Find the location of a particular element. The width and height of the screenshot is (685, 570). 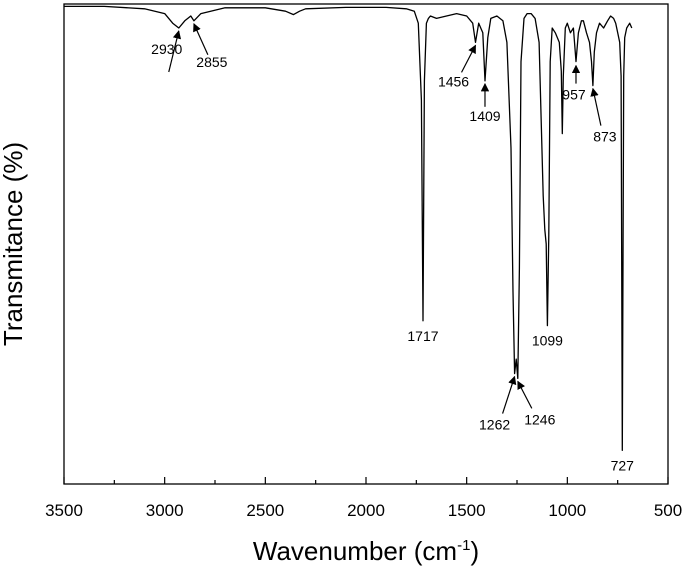

peak-label: 1099 is located at coordinates (547, 341).